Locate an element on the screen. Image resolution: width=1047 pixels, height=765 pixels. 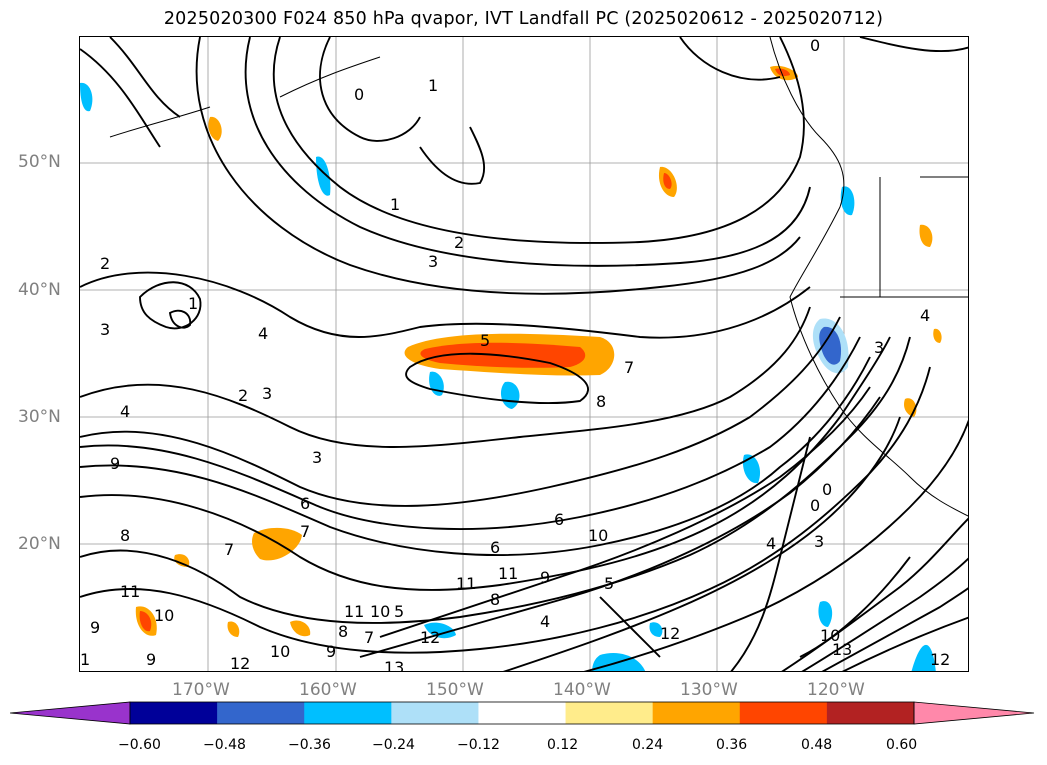
colorbar-tick-label: −0.24 is located at coordinates (393, 745).